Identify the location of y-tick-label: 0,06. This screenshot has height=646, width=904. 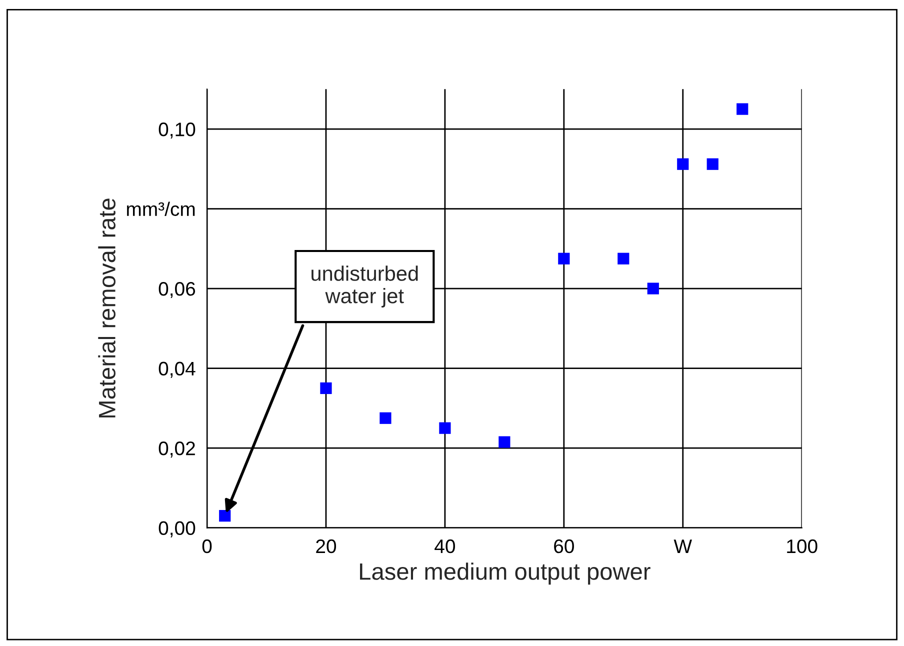
(177, 290).